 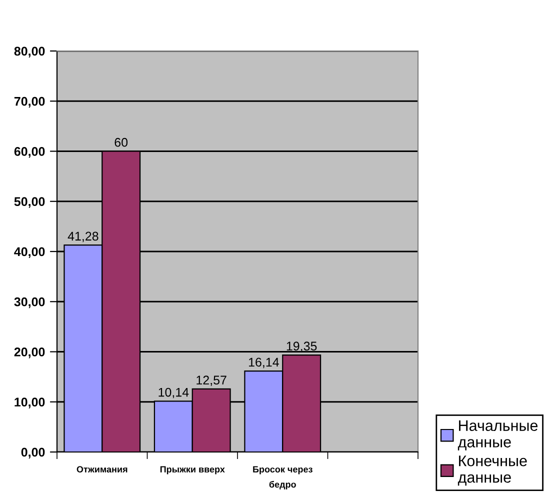 I want to click on y-tick-label: 40,00, so click(x=29, y=252).